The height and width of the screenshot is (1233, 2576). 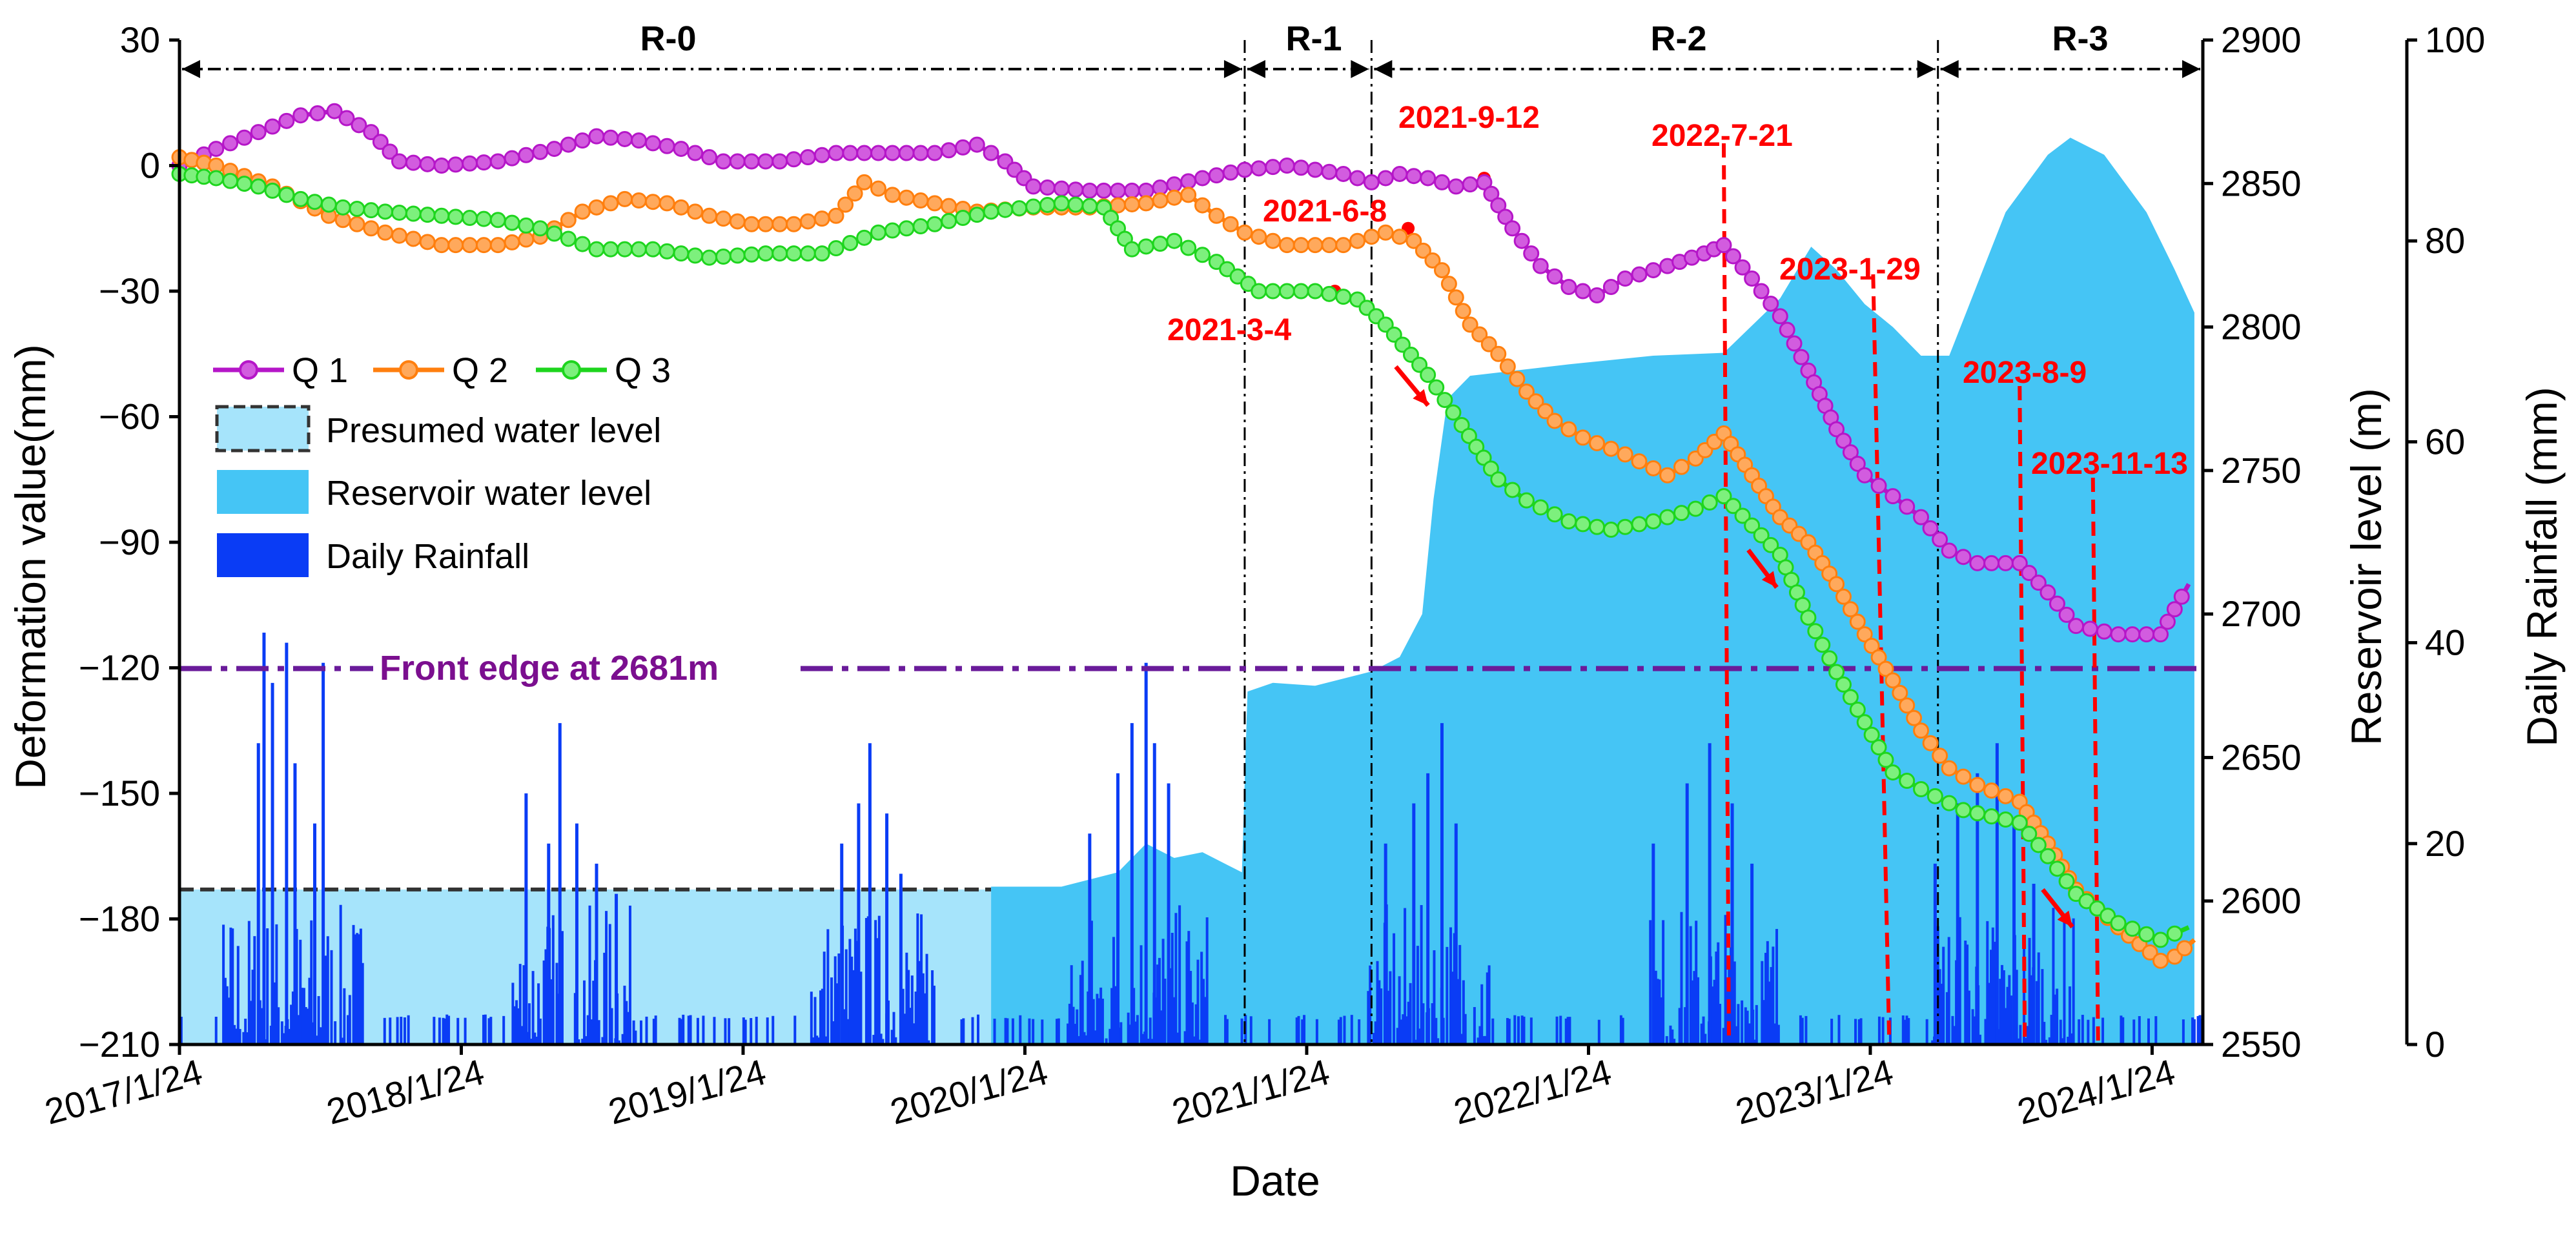 I want to click on y2-tick-label: 2550, so click(x=2261, y=1044).